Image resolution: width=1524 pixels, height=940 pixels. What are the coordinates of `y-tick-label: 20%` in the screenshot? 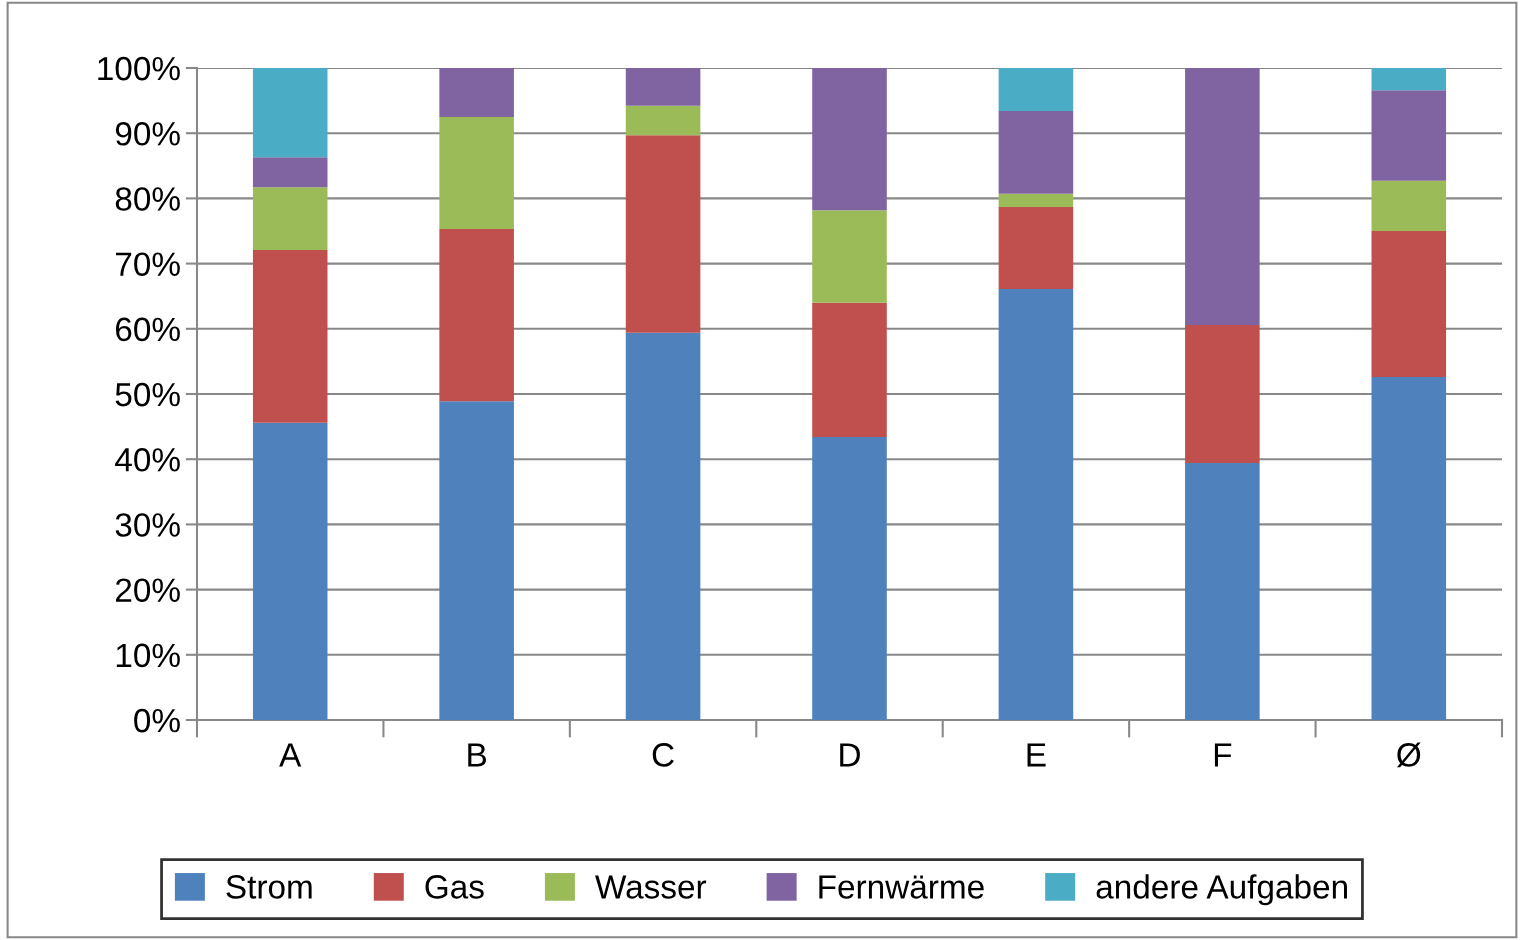 It's located at (147, 590).